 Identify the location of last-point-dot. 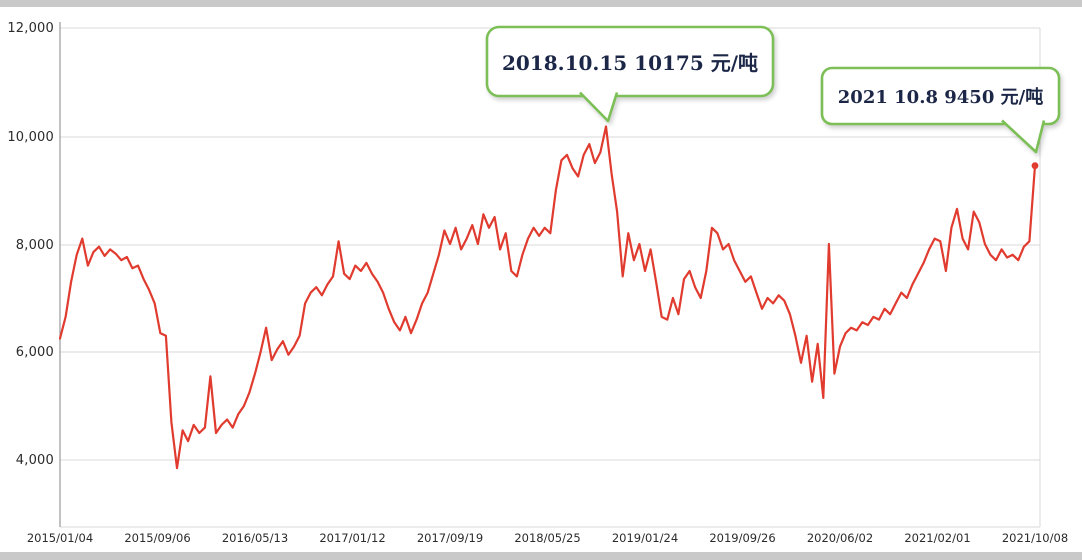
(1035, 166).